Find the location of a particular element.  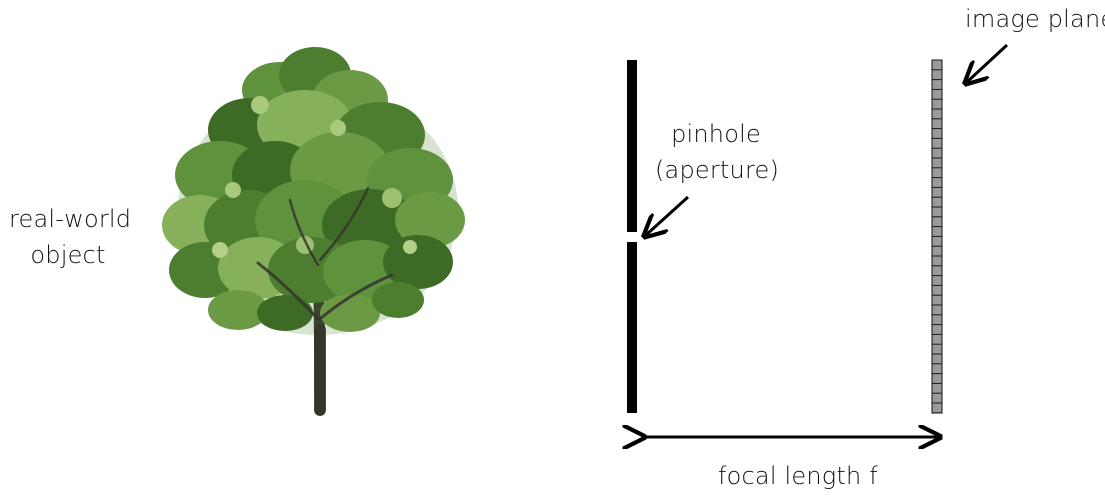

image-plane-sensor is located at coordinates (937, 236).